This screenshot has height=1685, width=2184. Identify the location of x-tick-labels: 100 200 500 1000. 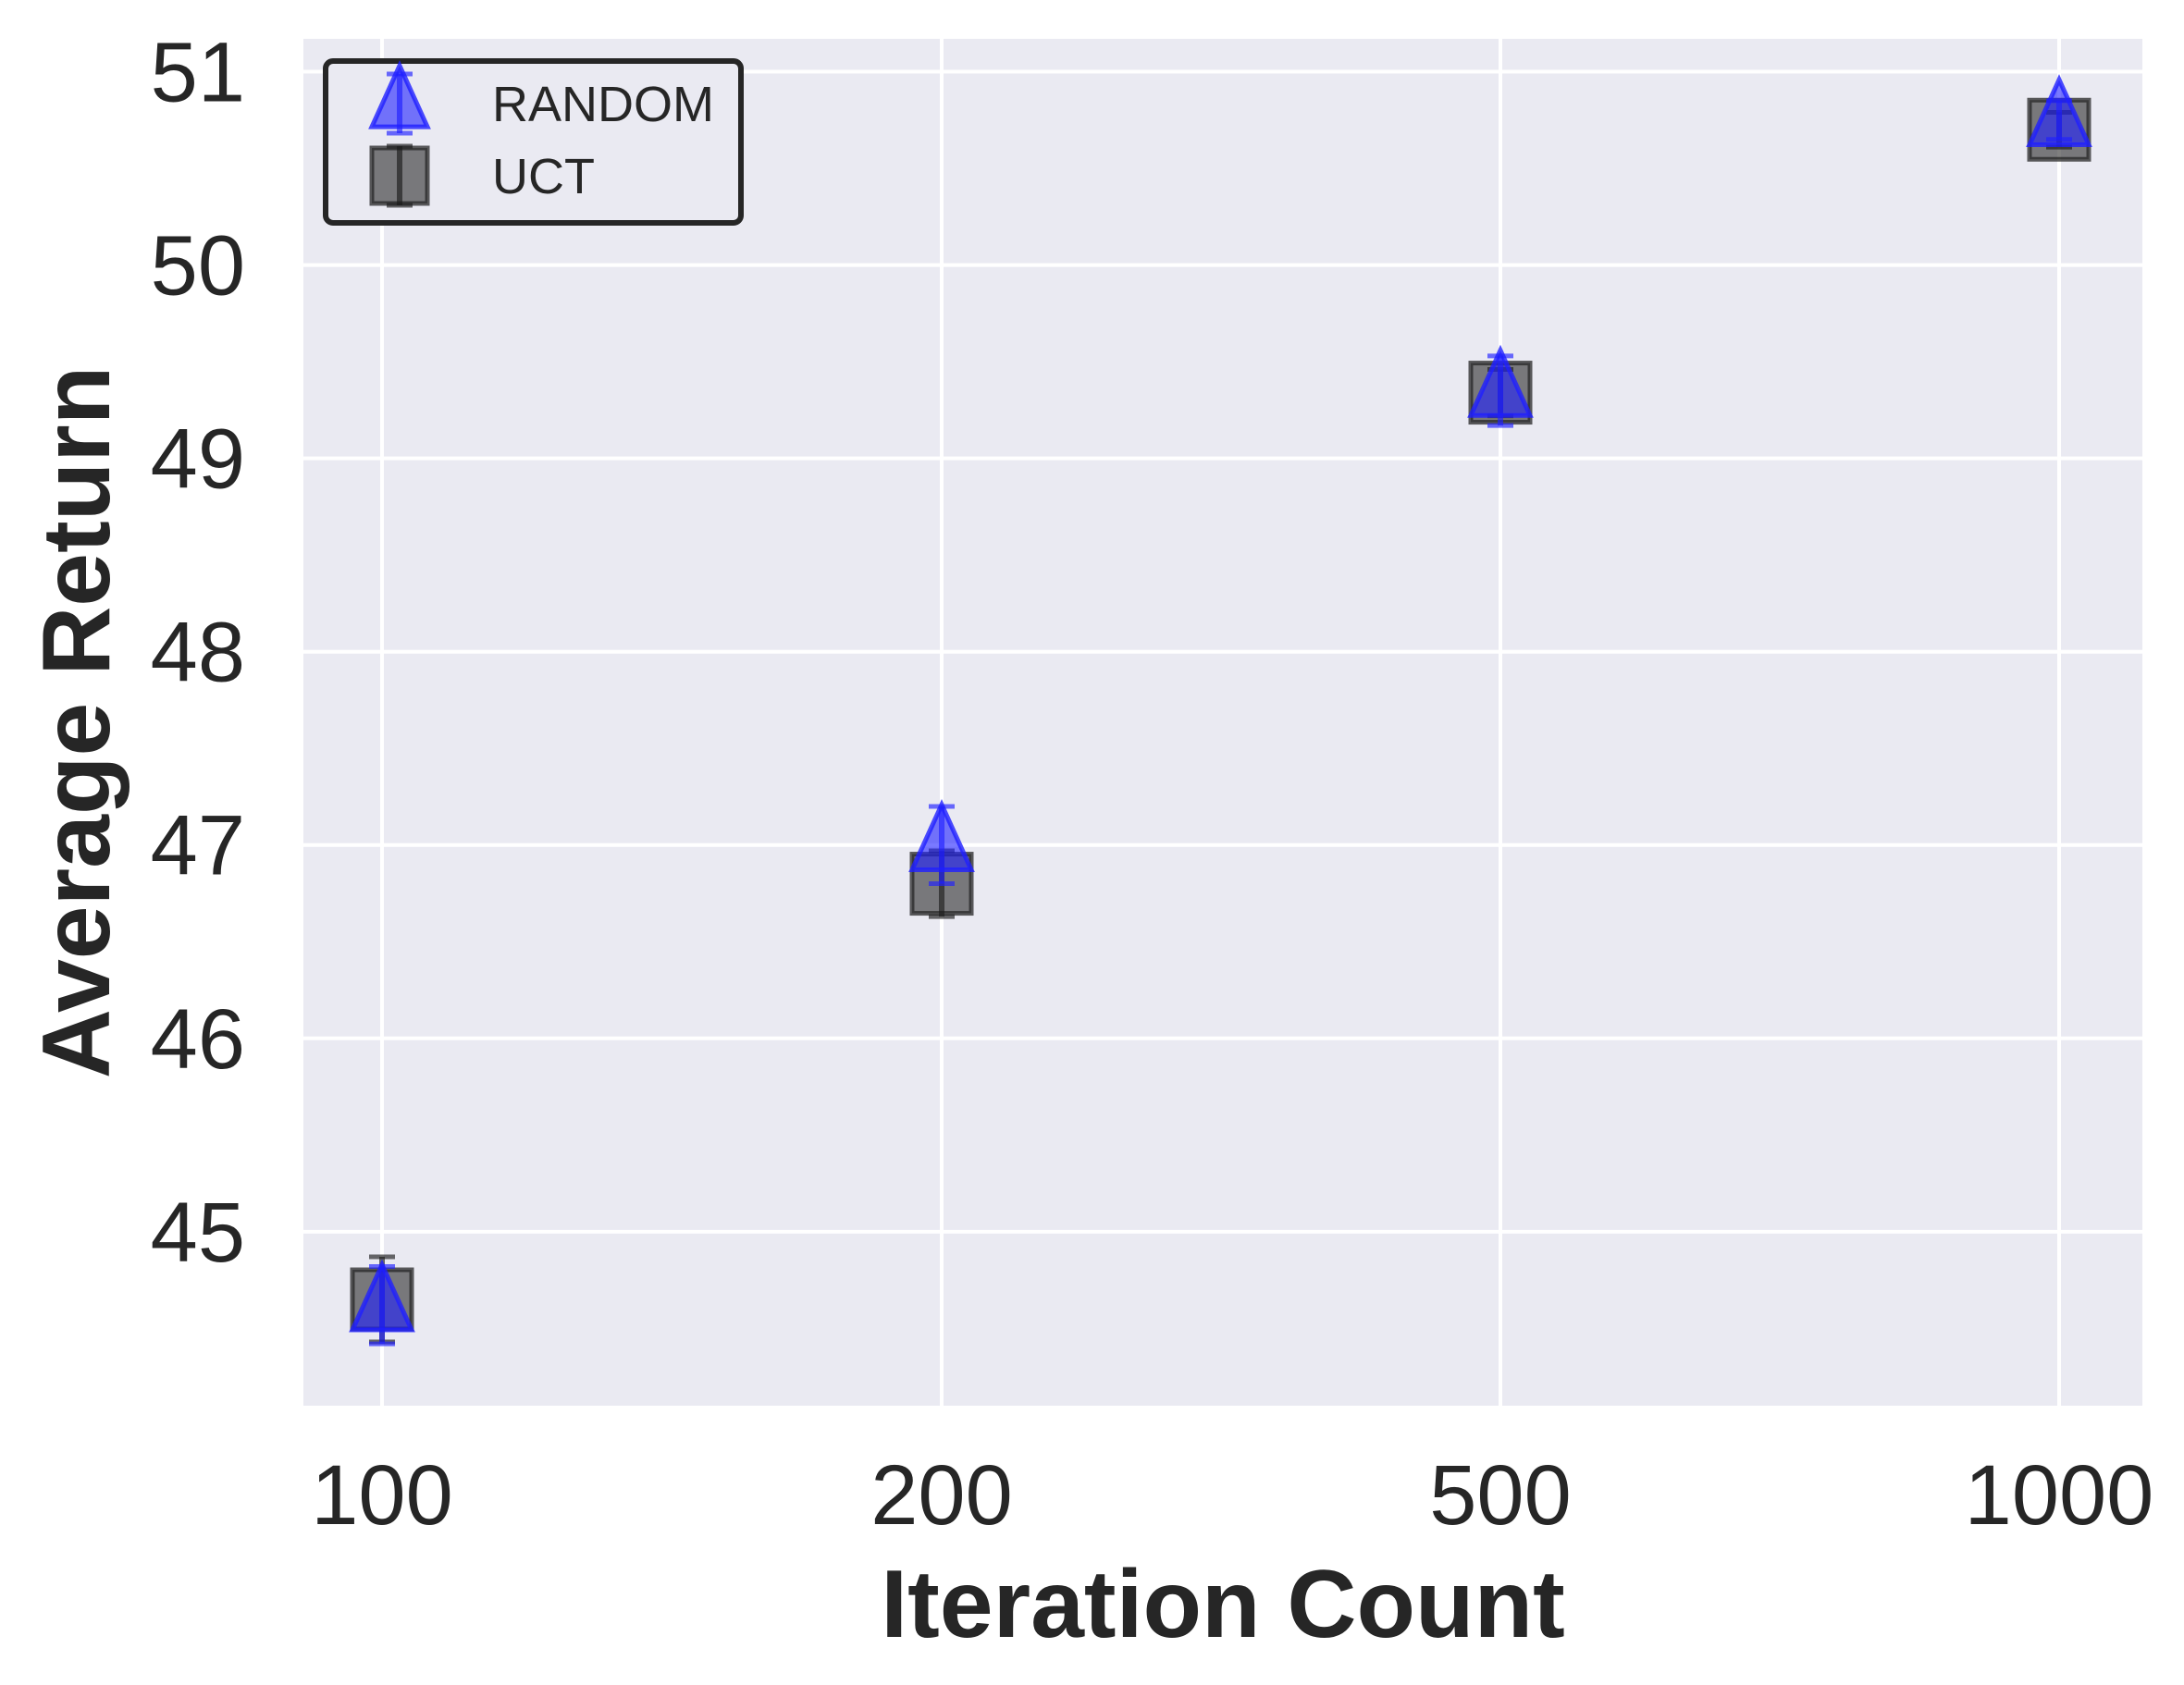
(1232, 1495).